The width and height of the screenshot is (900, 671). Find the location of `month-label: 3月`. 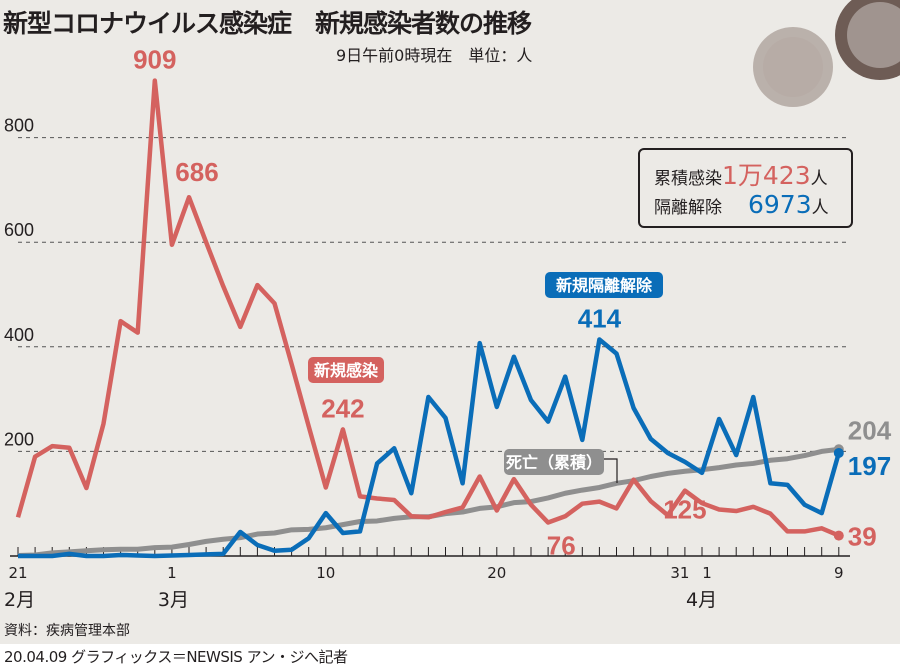

month-label: 3月 is located at coordinates (173, 600).